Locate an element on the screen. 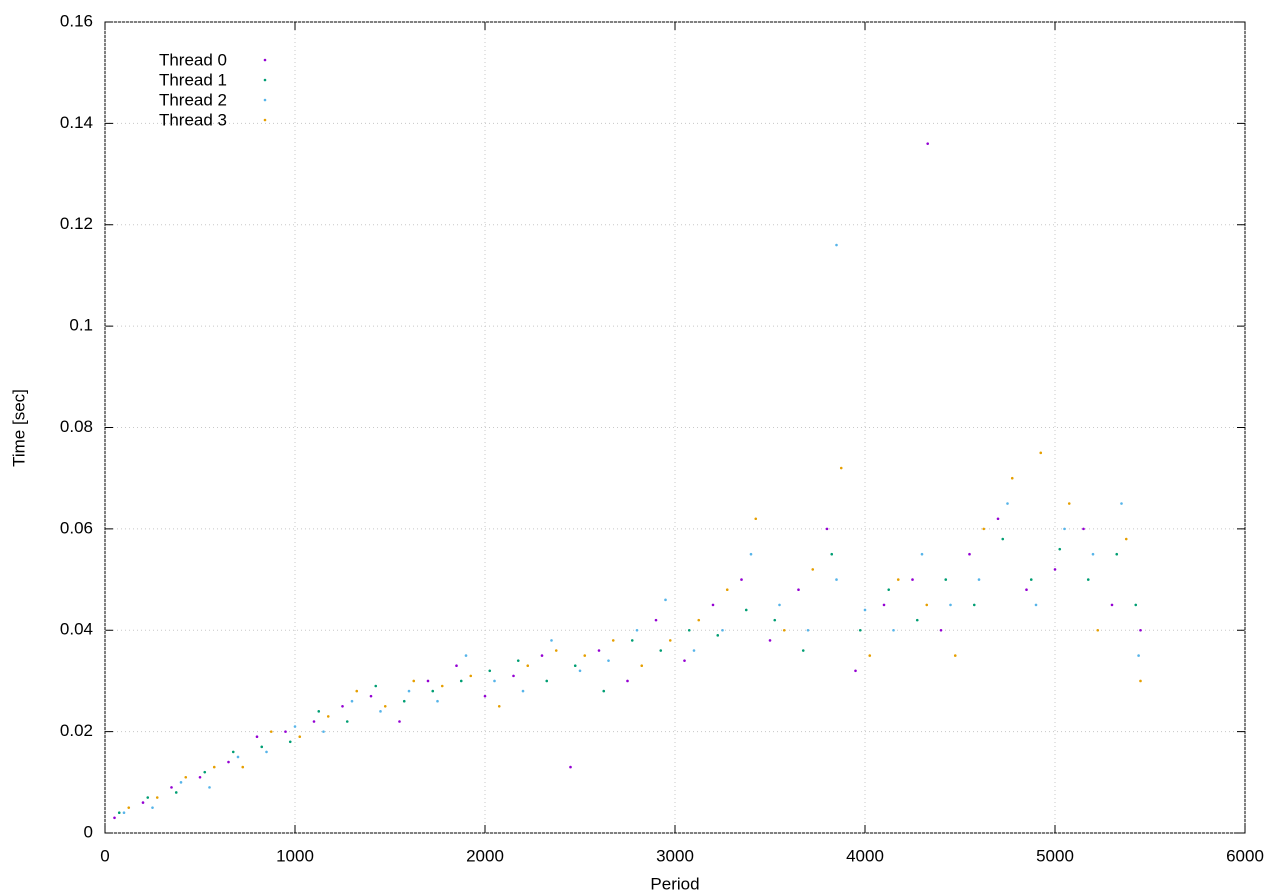  x-tick-label: 2000 is located at coordinates (485, 855).